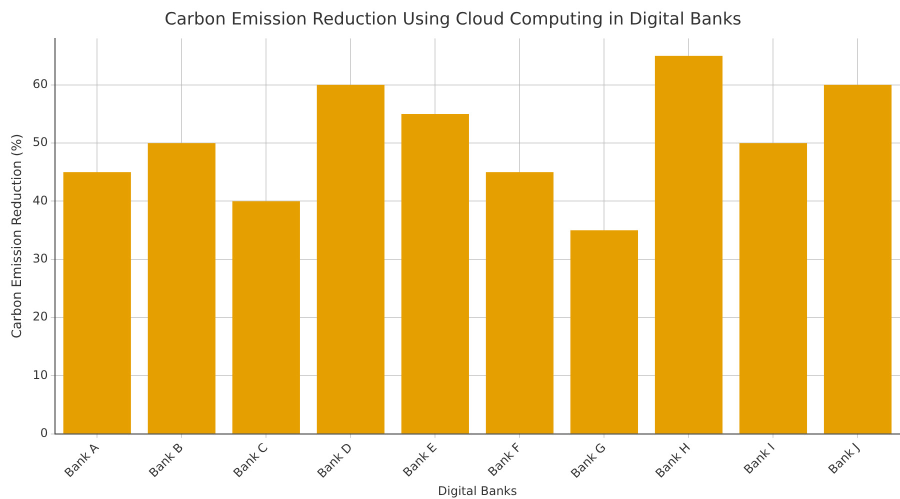 The width and height of the screenshot is (900, 499). I want to click on y-tick-label: 10, so click(40, 375).